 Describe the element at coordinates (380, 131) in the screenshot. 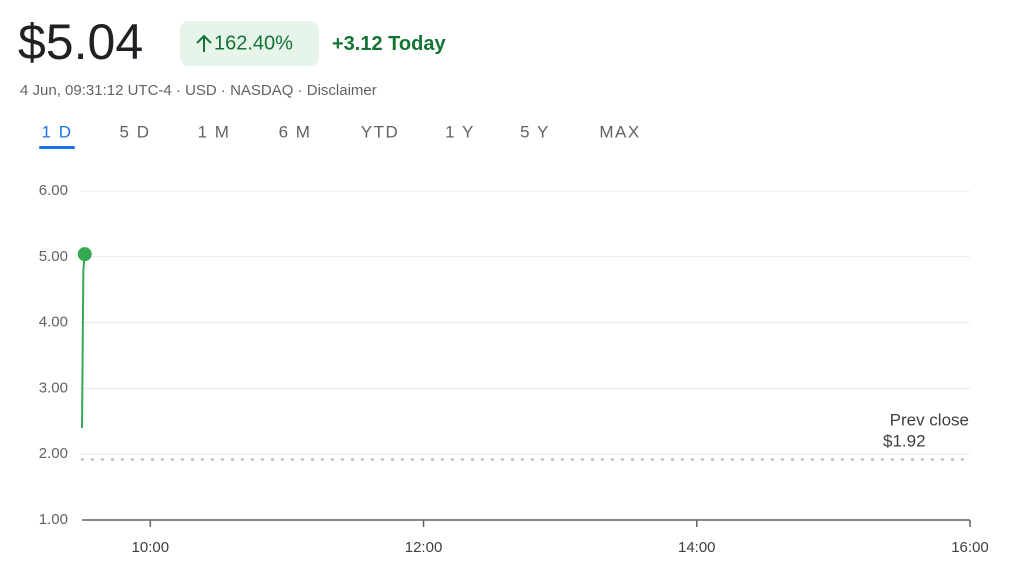

I see `tab: YTD` at that location.